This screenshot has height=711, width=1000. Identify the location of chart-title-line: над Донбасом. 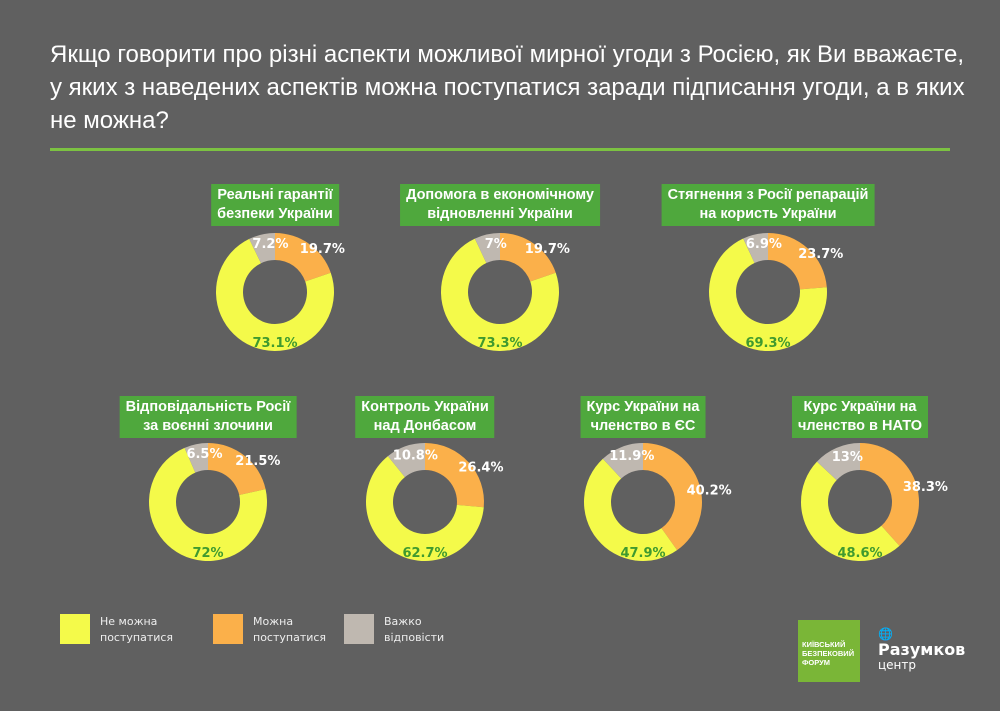
(425, 426).